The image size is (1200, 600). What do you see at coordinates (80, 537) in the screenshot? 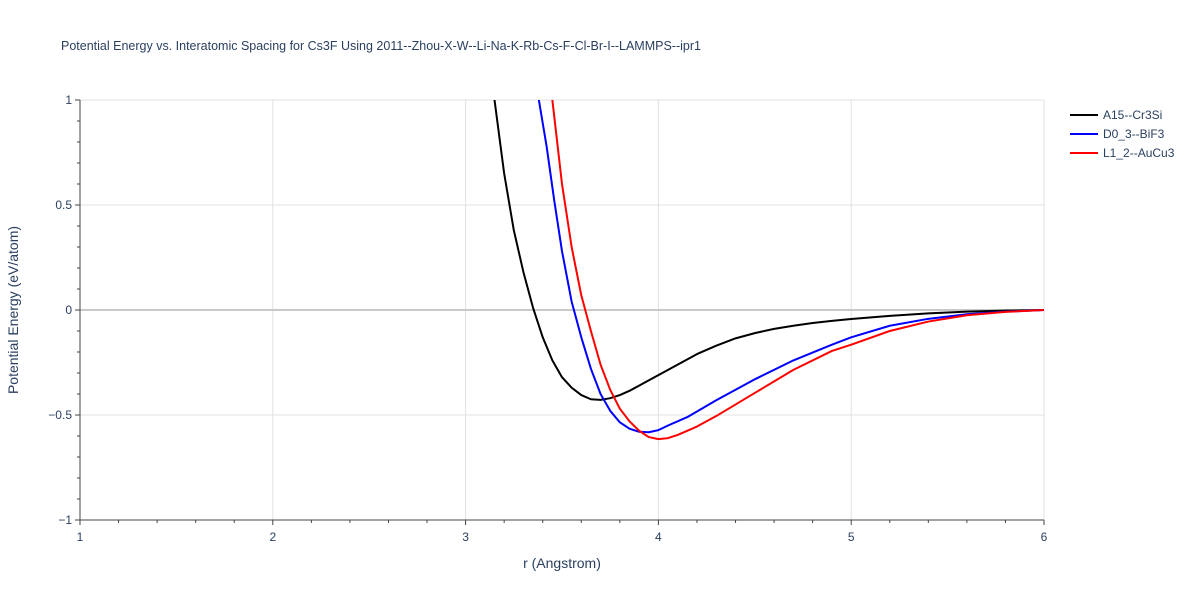
I see `x-tick-label: 1` at bounding box center [80, 537].